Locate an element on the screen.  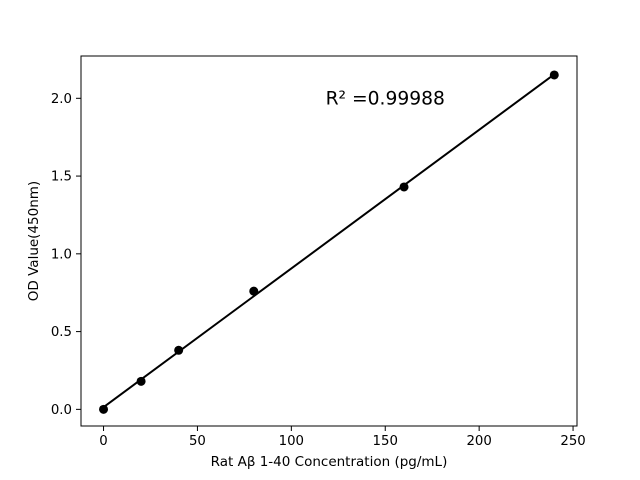
x-tick-label: 150 is located at coordinates (385, 441).